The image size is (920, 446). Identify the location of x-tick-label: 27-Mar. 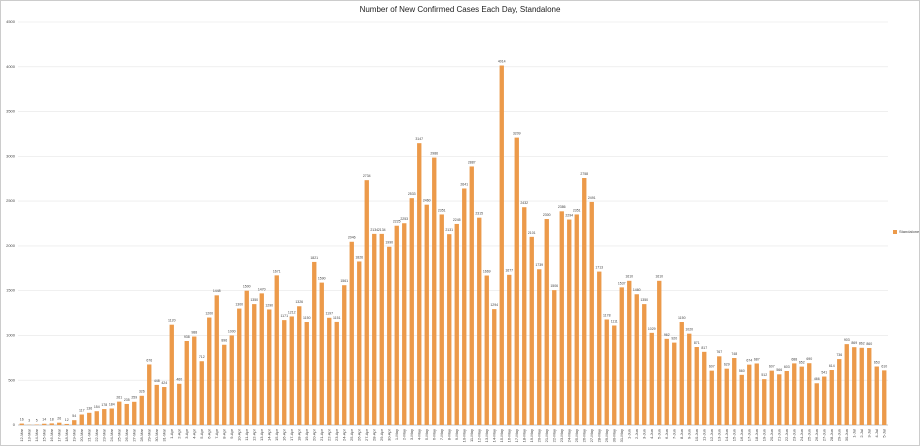
(133, 434).